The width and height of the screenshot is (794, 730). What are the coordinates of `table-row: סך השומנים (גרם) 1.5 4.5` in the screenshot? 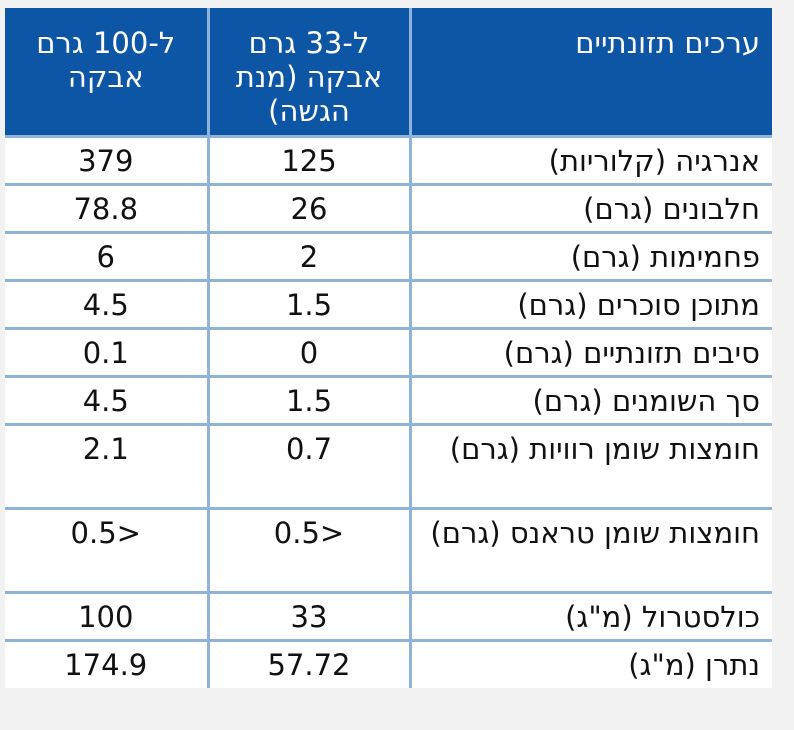 It's located at (388, 400).